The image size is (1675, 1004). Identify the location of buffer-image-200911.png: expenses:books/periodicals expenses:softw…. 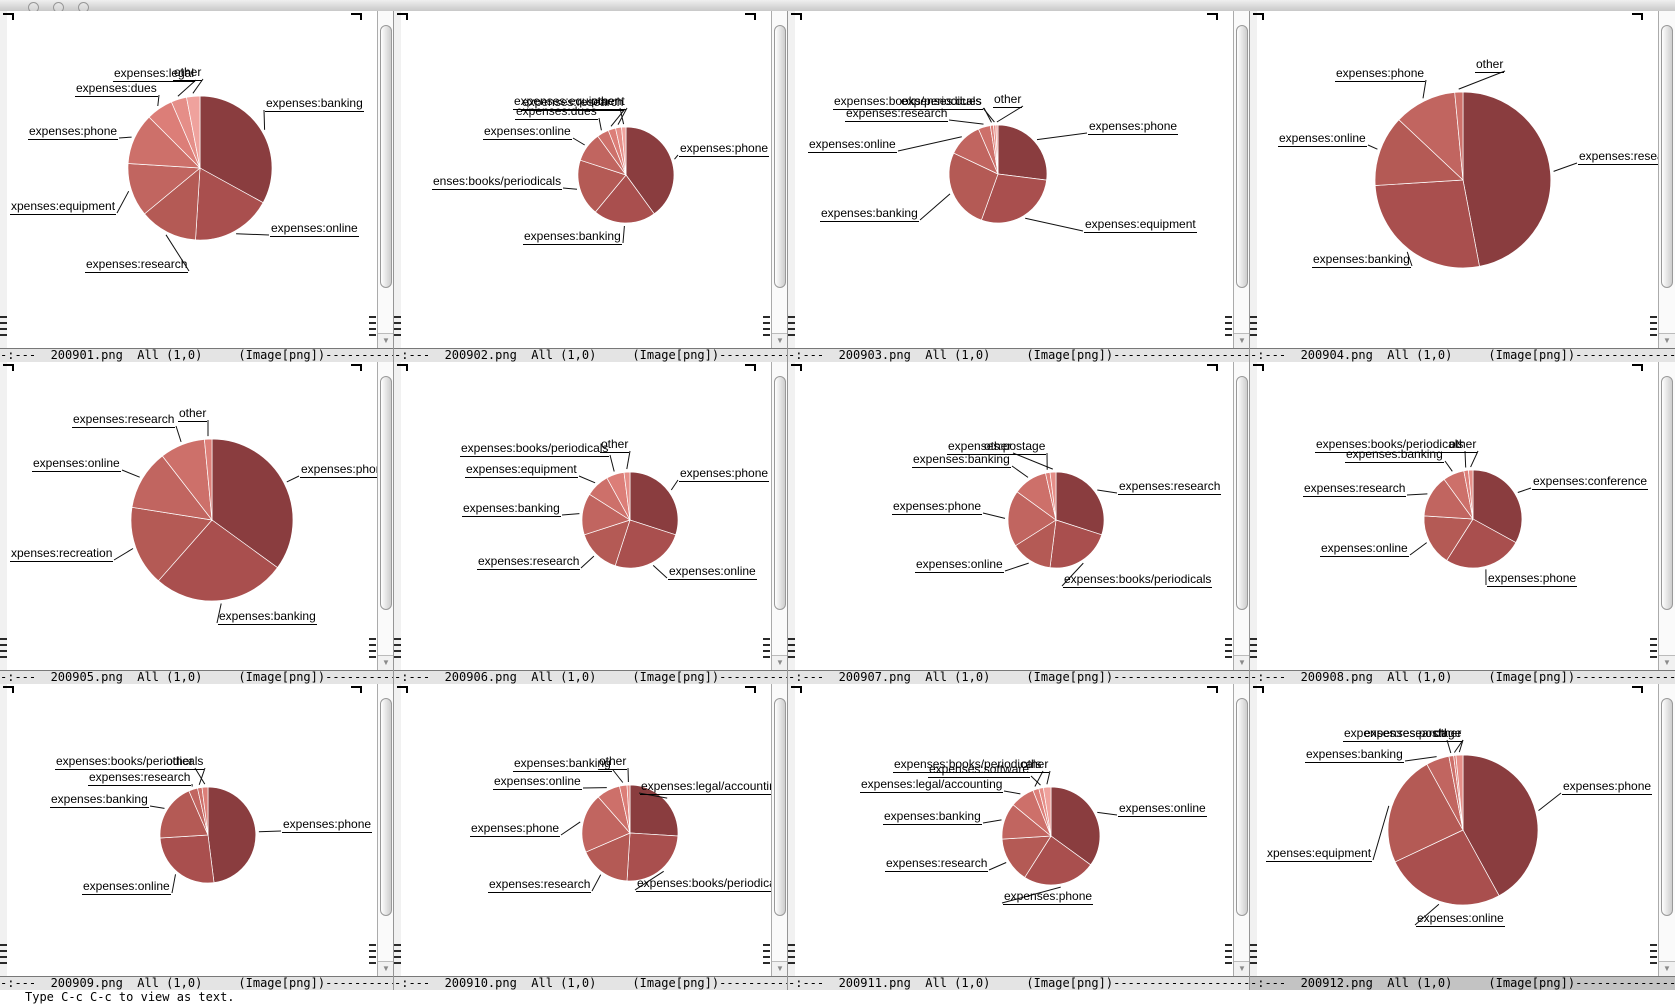
(1010, 830).